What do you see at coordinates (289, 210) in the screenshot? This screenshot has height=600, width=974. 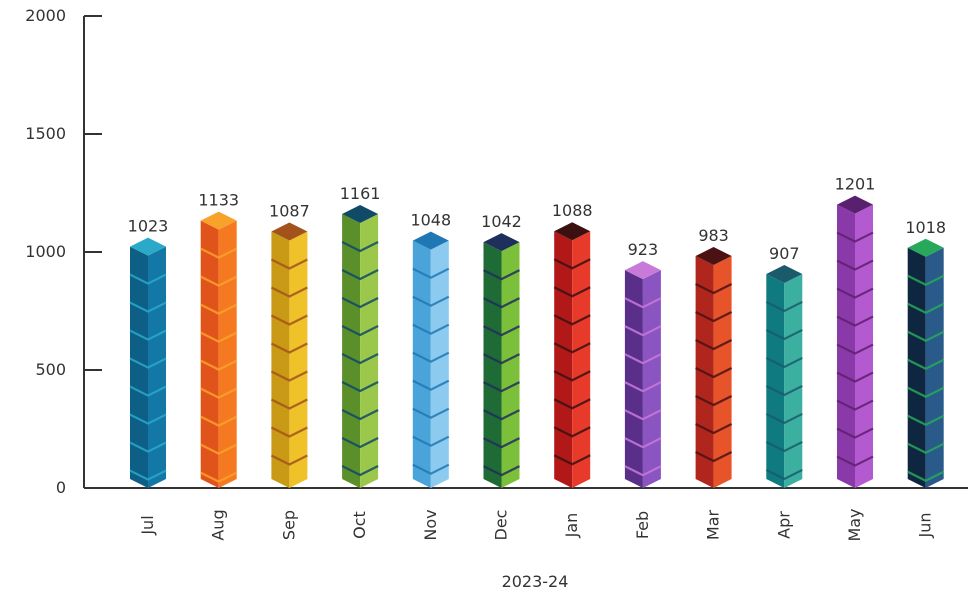 I see `data-label-sep: 1087` at bounding box center [289, 210].